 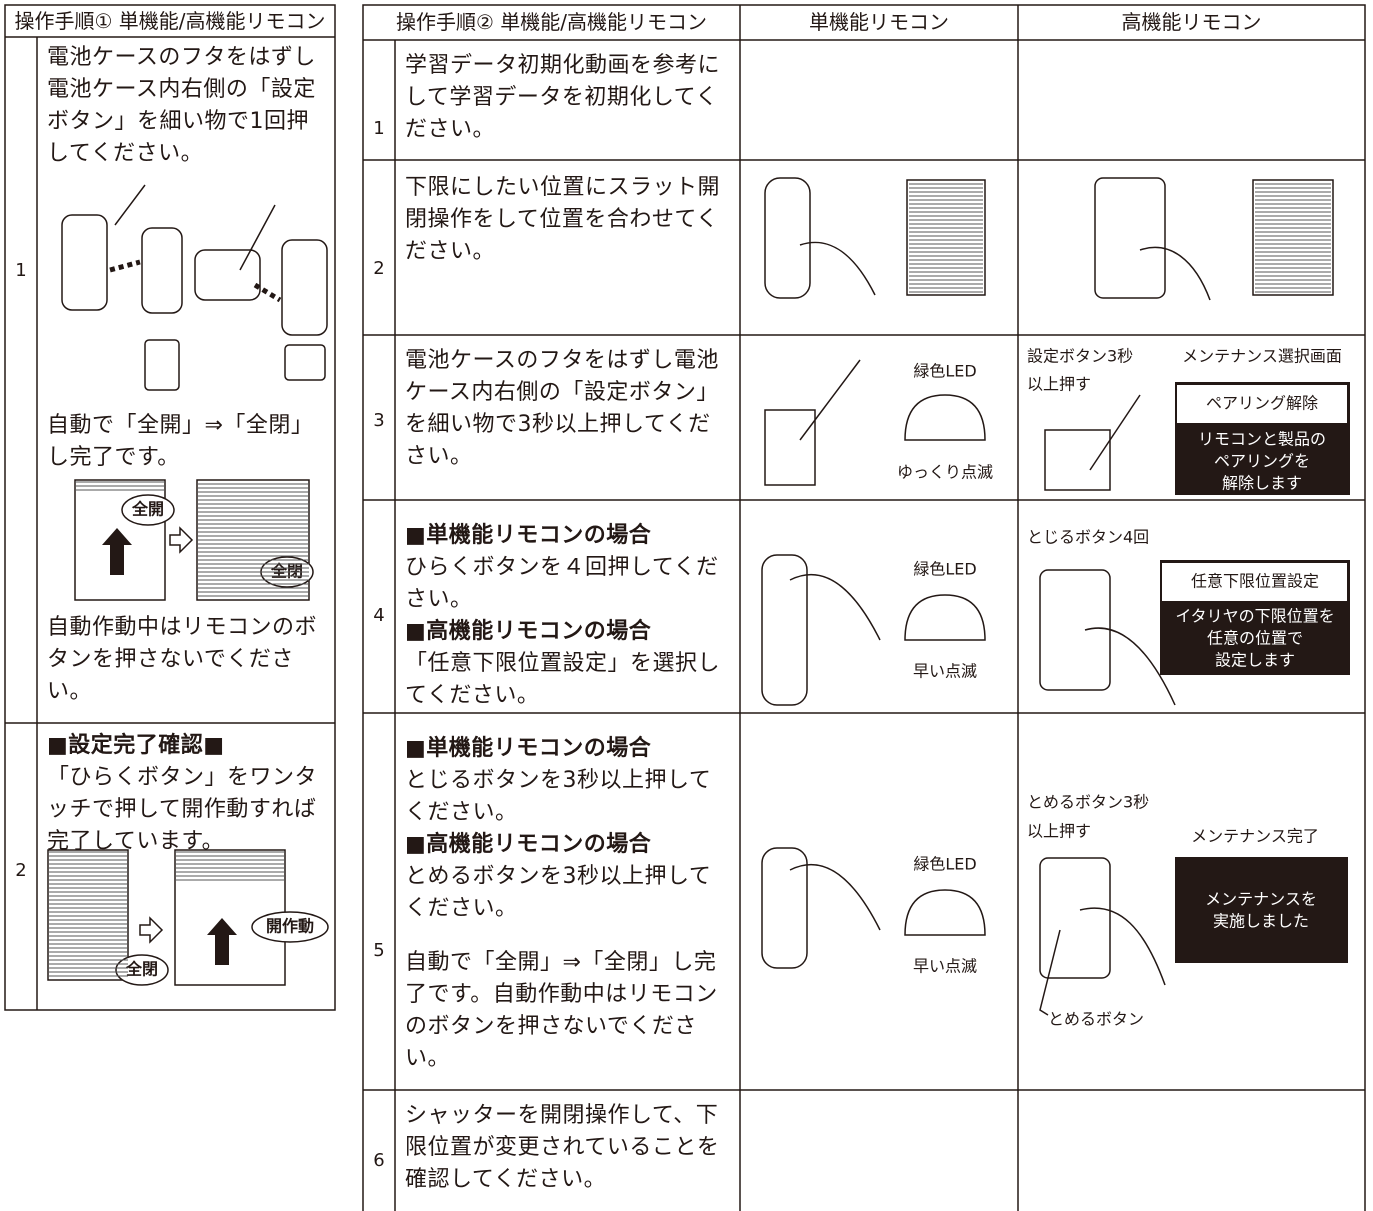 I want to click on step-number: 6, so click(x=379, y=1160).